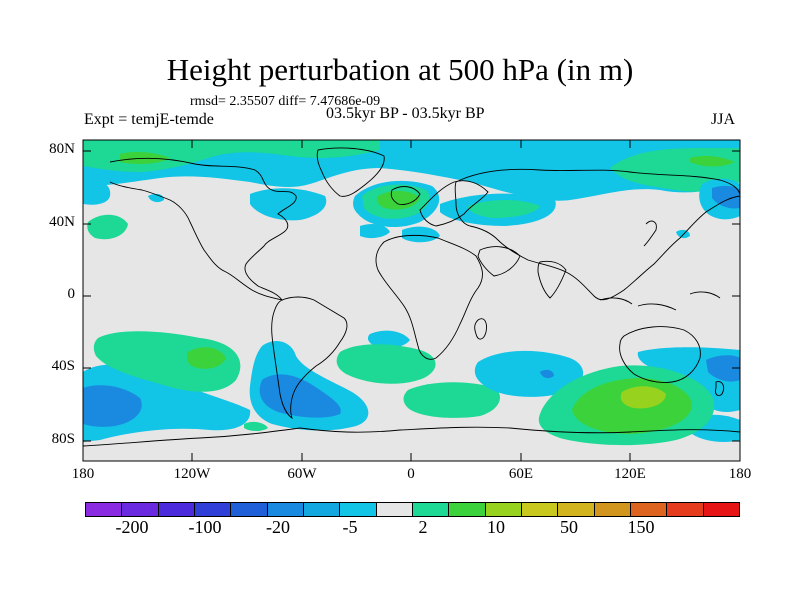 Image resolution: width=800 pixels, height=600 pixels. Describe the element at coordinates (285, 101) in the screenshot. I see `stats-line: rmsd= 2.35507 diff= 7.47686e-09` at that location.